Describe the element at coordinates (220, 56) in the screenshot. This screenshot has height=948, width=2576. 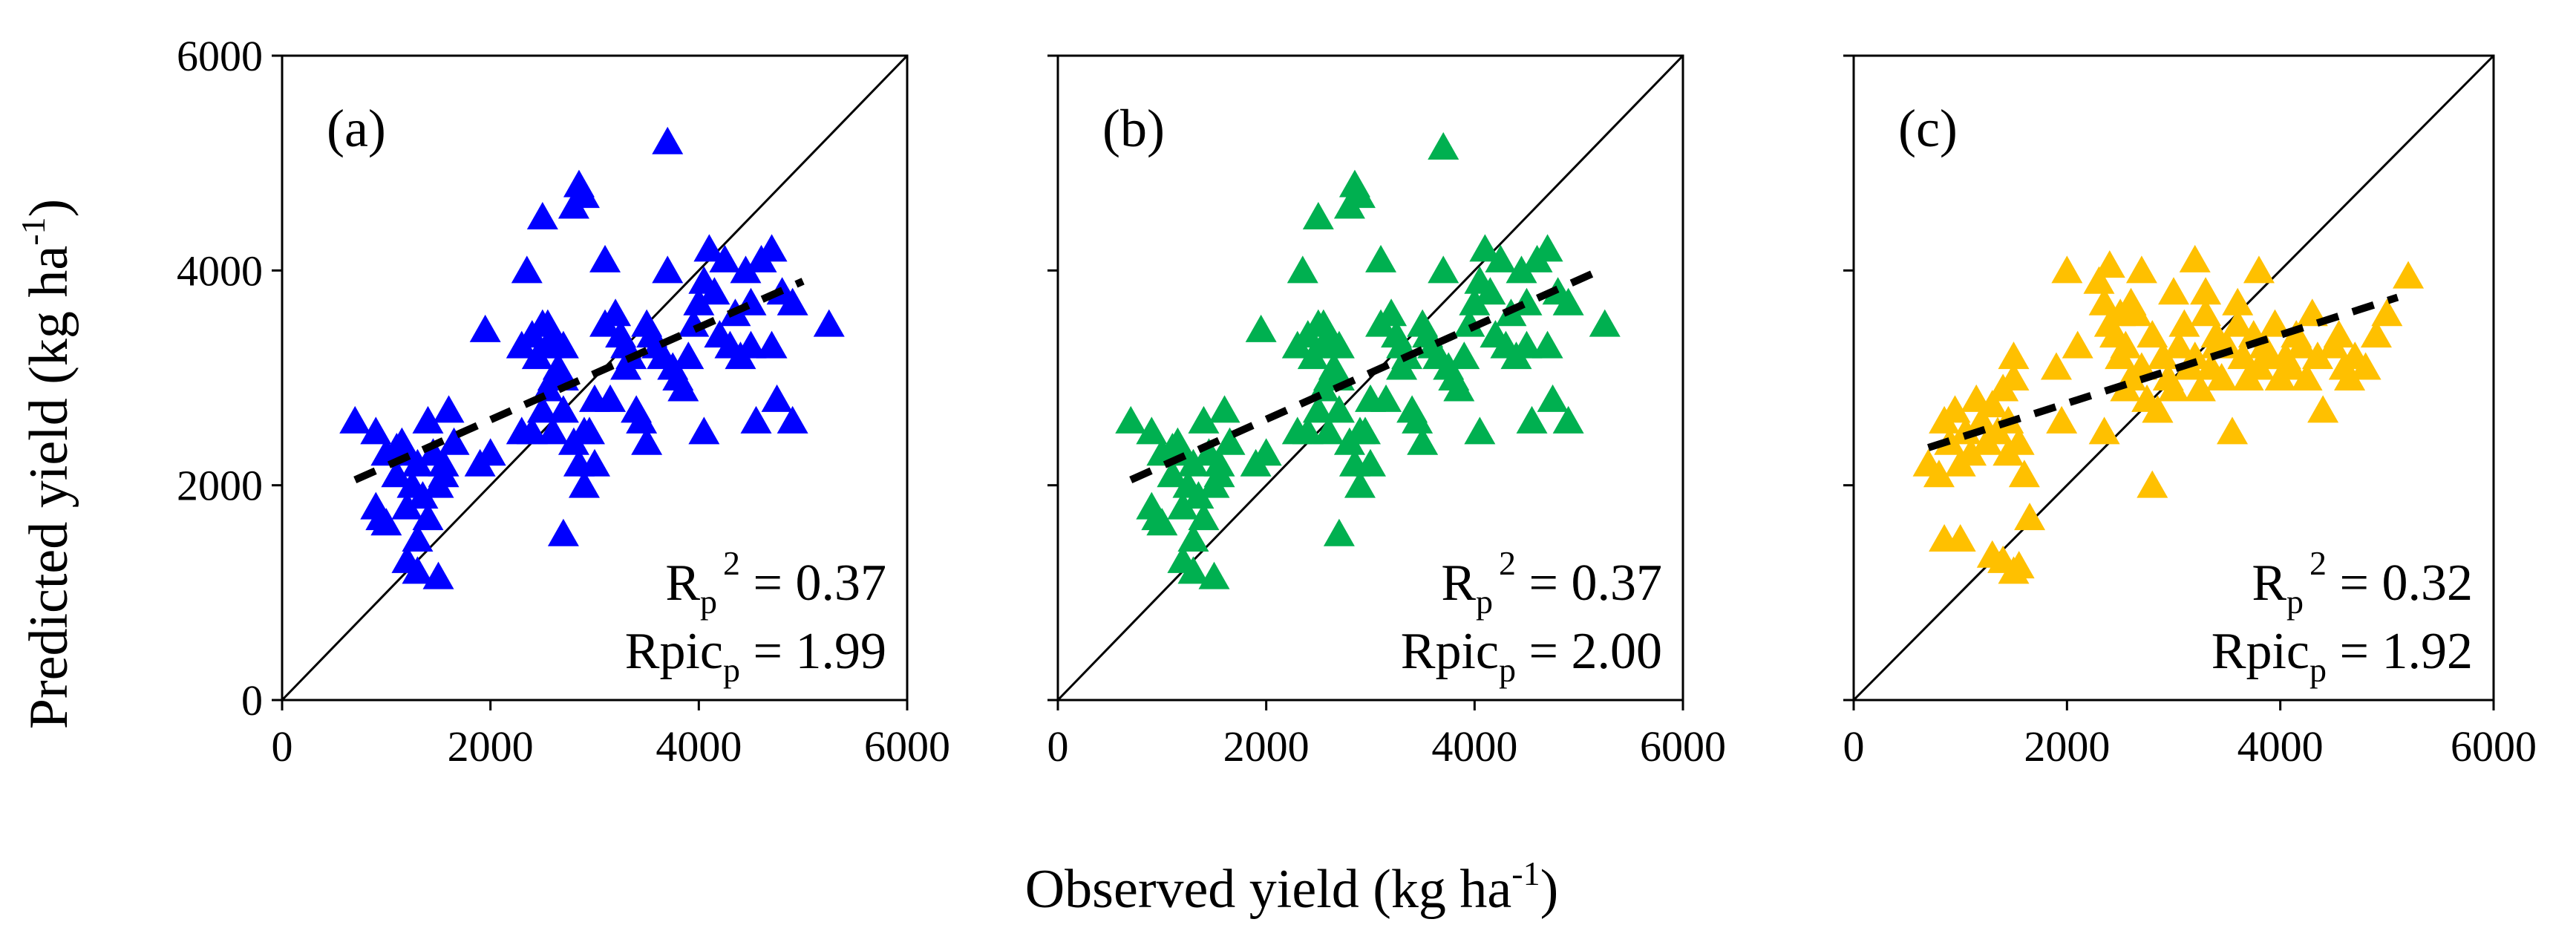
I see `y-tick-label-a: 6000` at that location.